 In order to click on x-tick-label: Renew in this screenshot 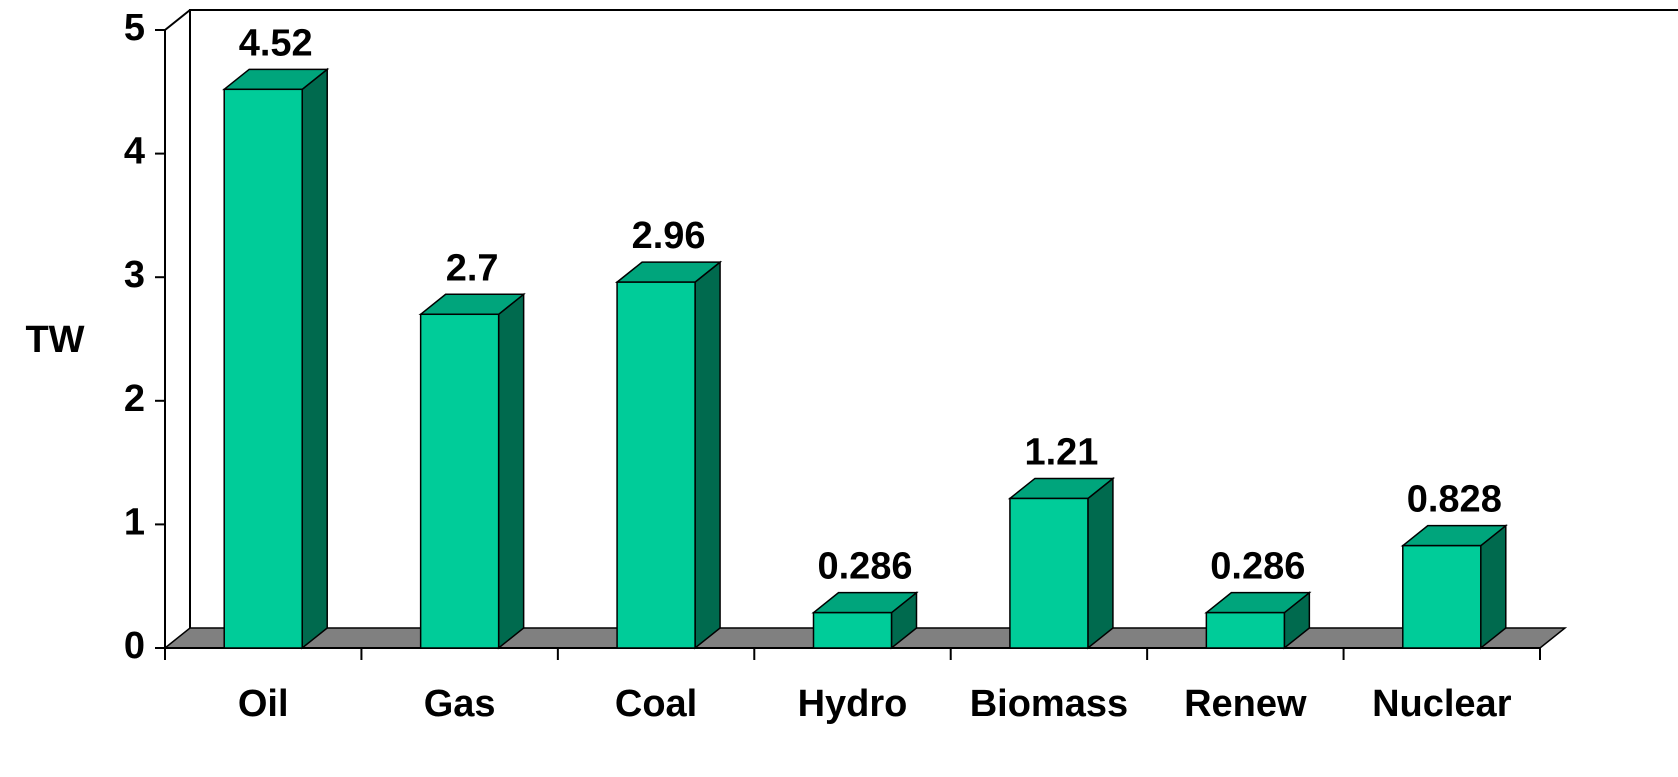, I will do `click(1245, 704)`.